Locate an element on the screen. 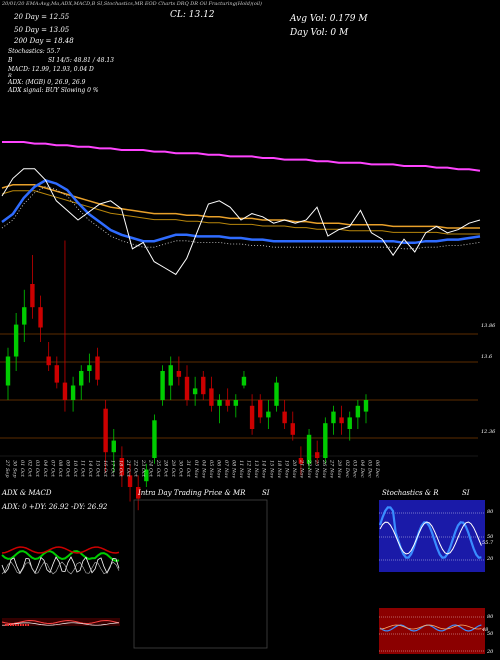  date-tick-label: 10 Oct is located at coordinates (75, 469).